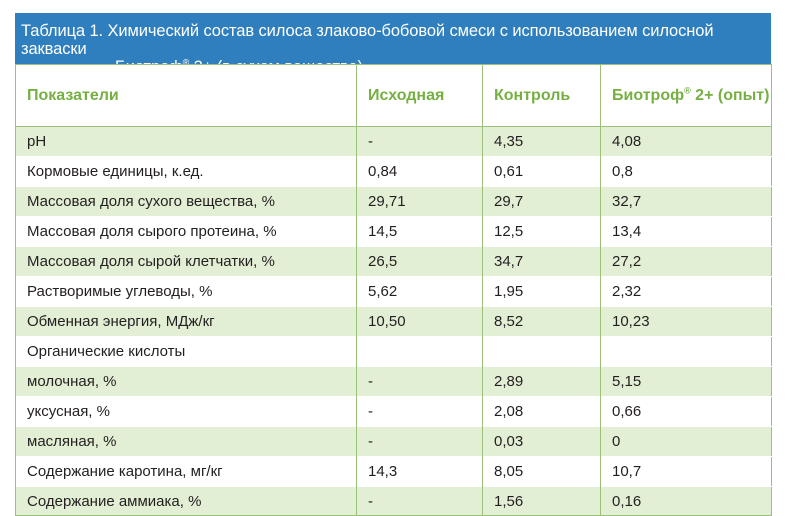 Image resolution: width=787 pixels, height=516 pixels. What do you see at coordinates (541, 471) in the screenshot?
I see `cell-control: 8,05` at bounding box center [541, 471].